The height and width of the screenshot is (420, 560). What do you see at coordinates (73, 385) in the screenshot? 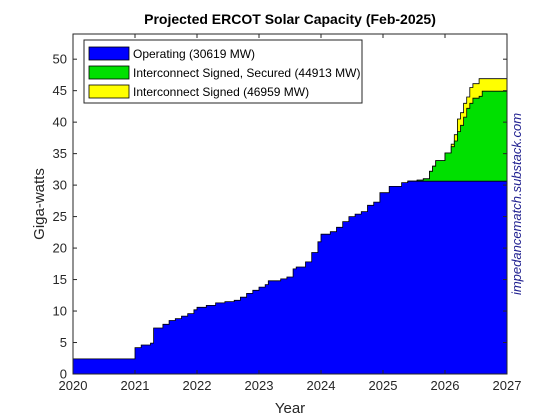
I see `x-tick-label: 2020` at bounding box center [73, 385].